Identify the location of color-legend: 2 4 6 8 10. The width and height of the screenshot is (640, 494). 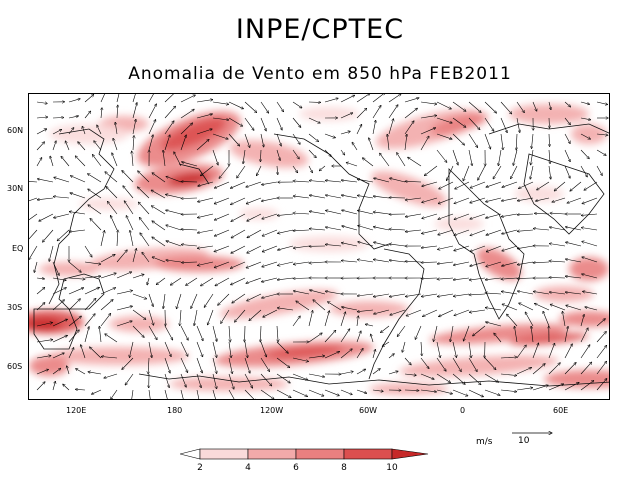
(320, 462).